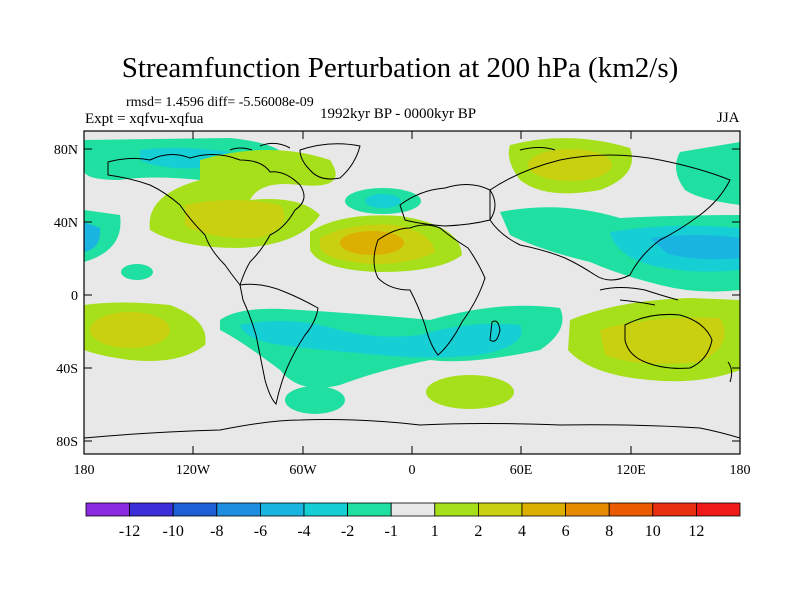  I want to click on contour-small-neg, so click(137, 272).